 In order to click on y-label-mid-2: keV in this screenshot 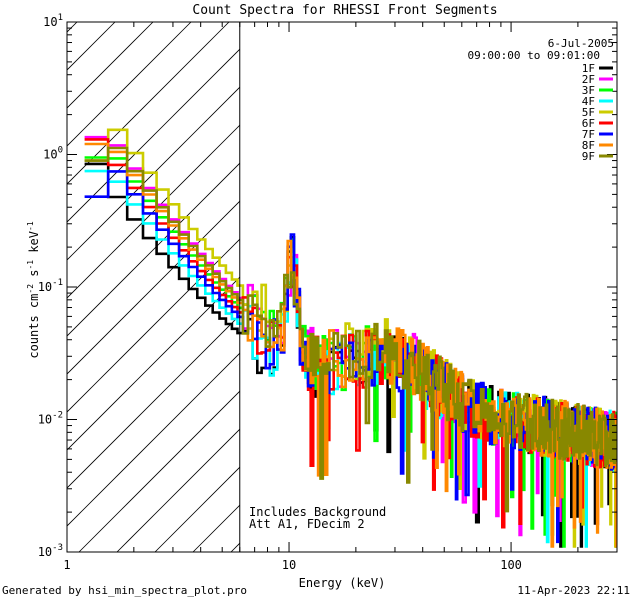, I will do `click(34, 245)`.